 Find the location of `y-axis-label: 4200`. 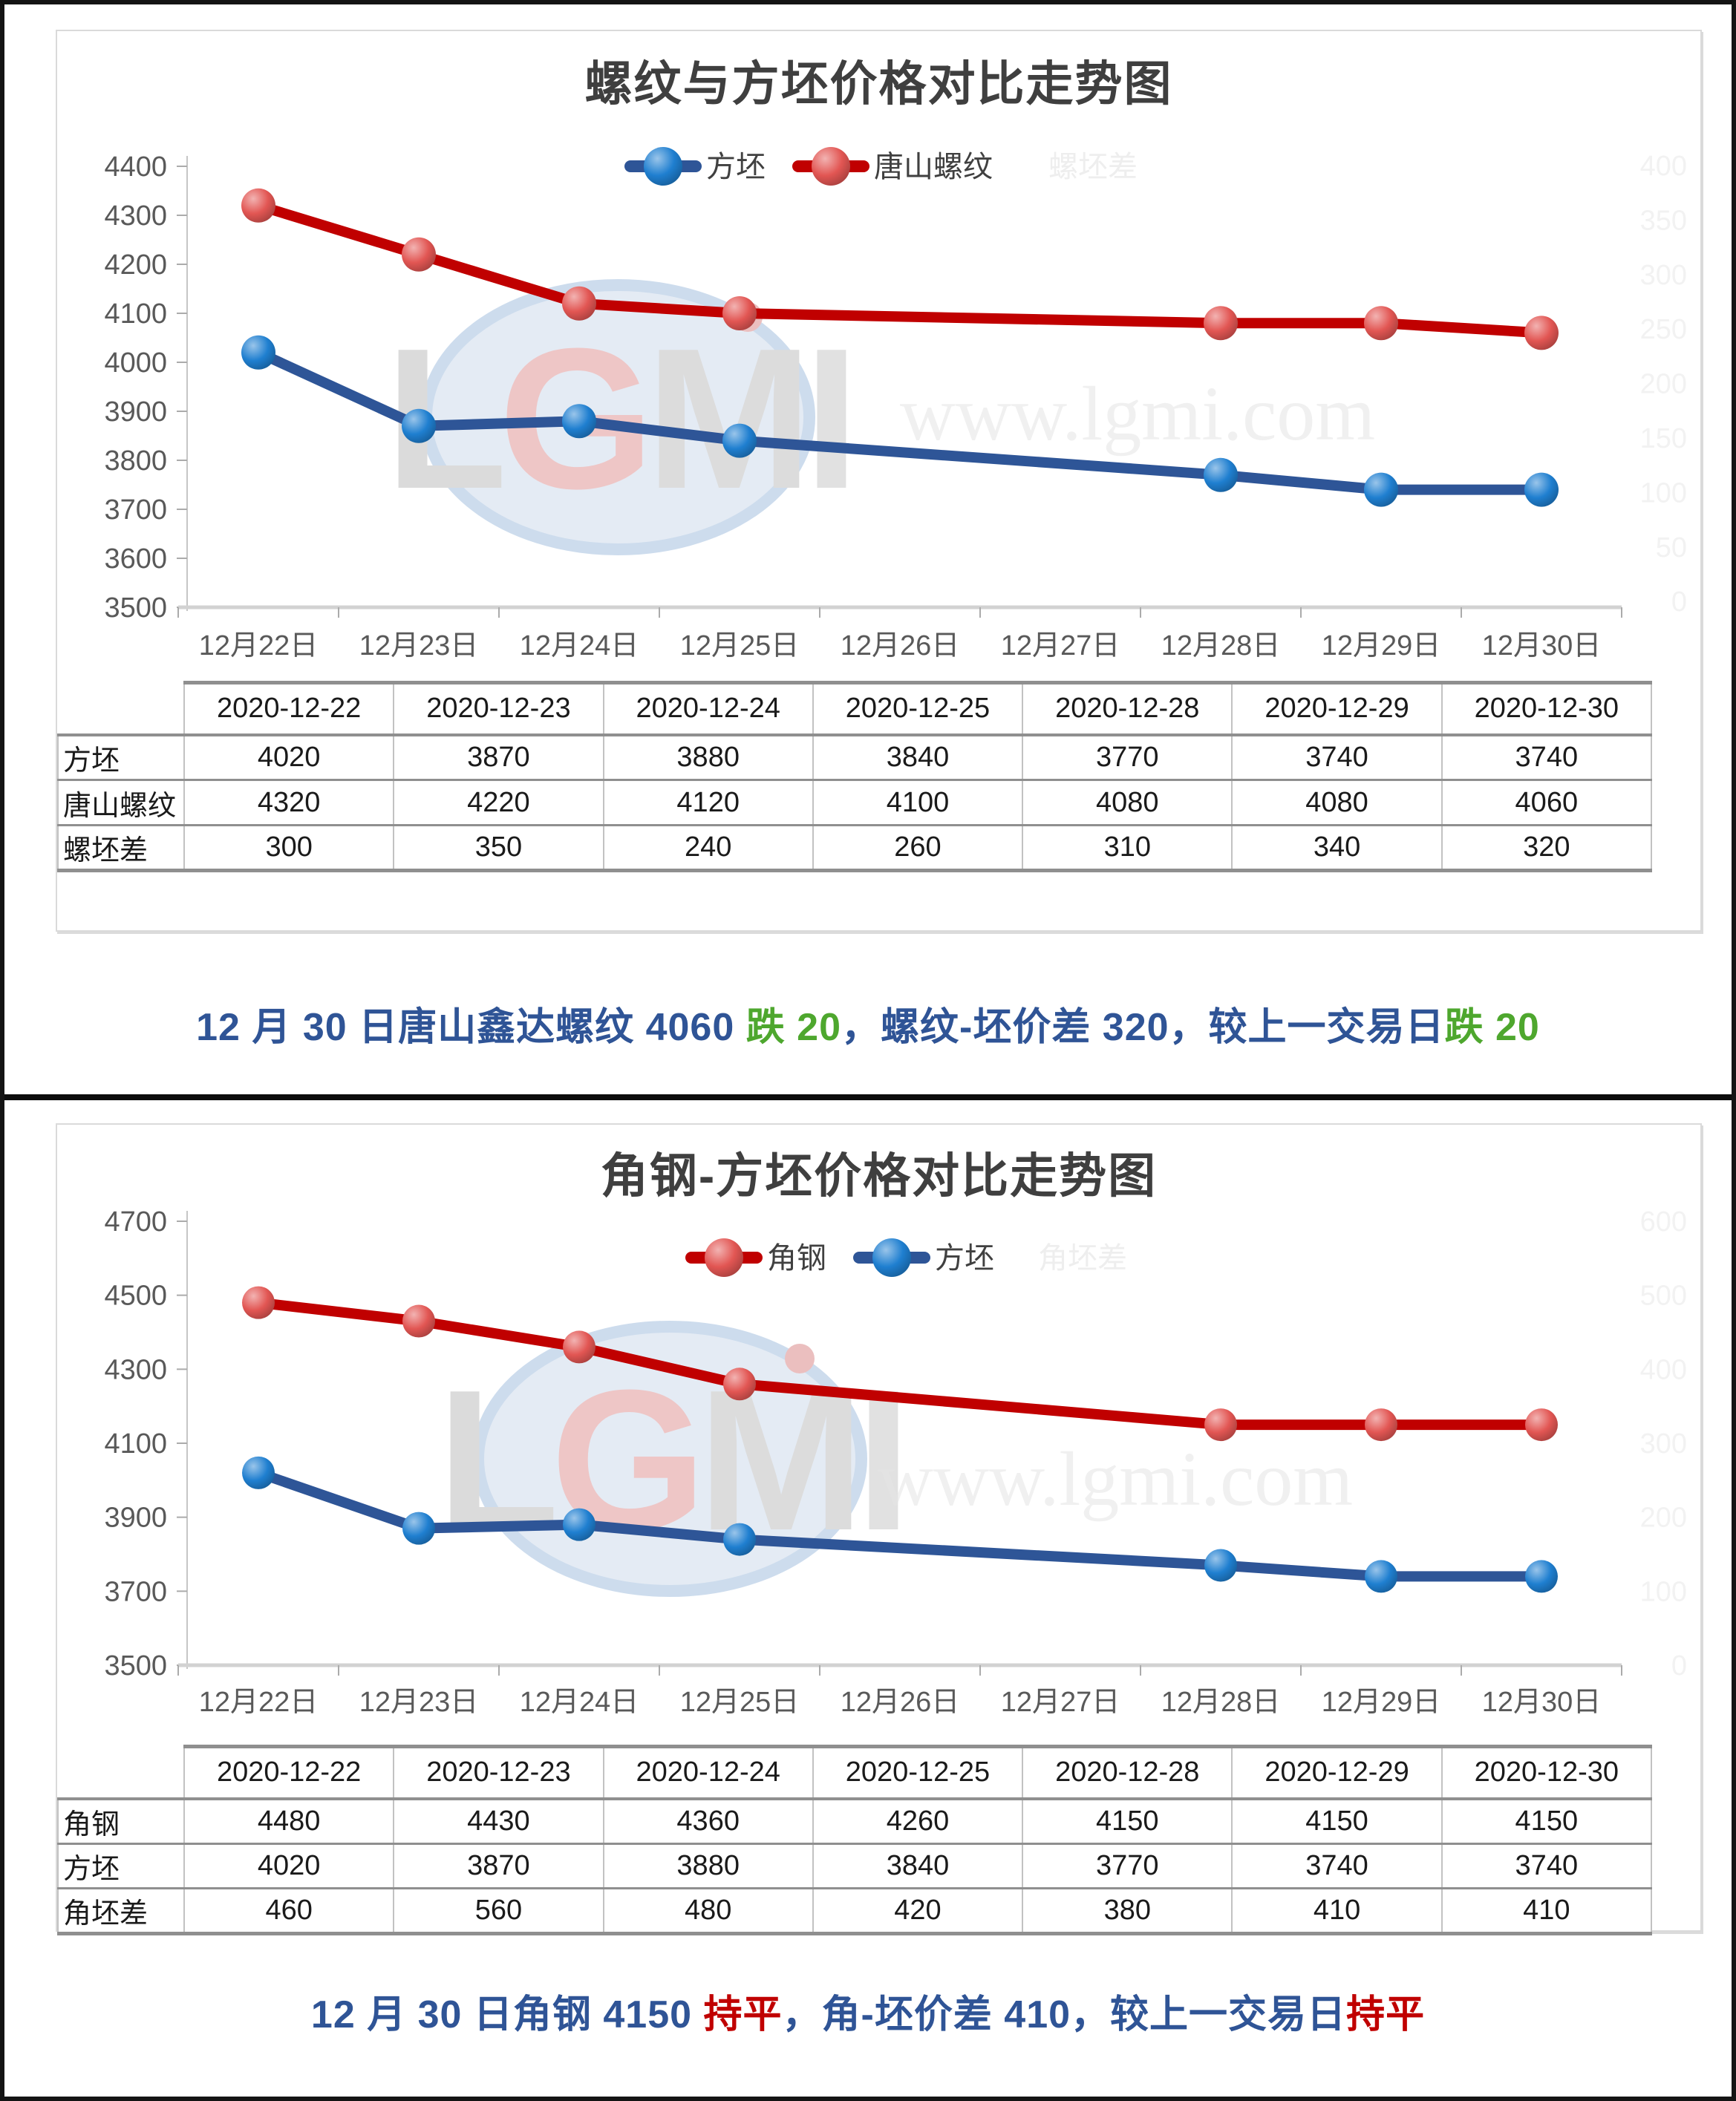

y-axis-label: 4200 is located at coordinates (135, 265).